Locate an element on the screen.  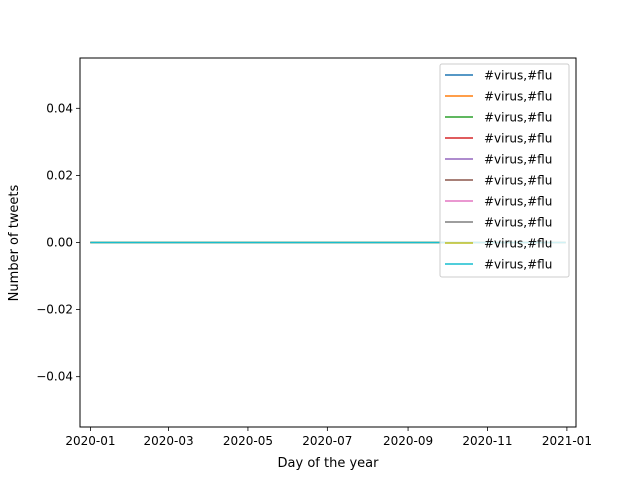
x-tick-label: 2020-03 is located at coordinates (168, 441).